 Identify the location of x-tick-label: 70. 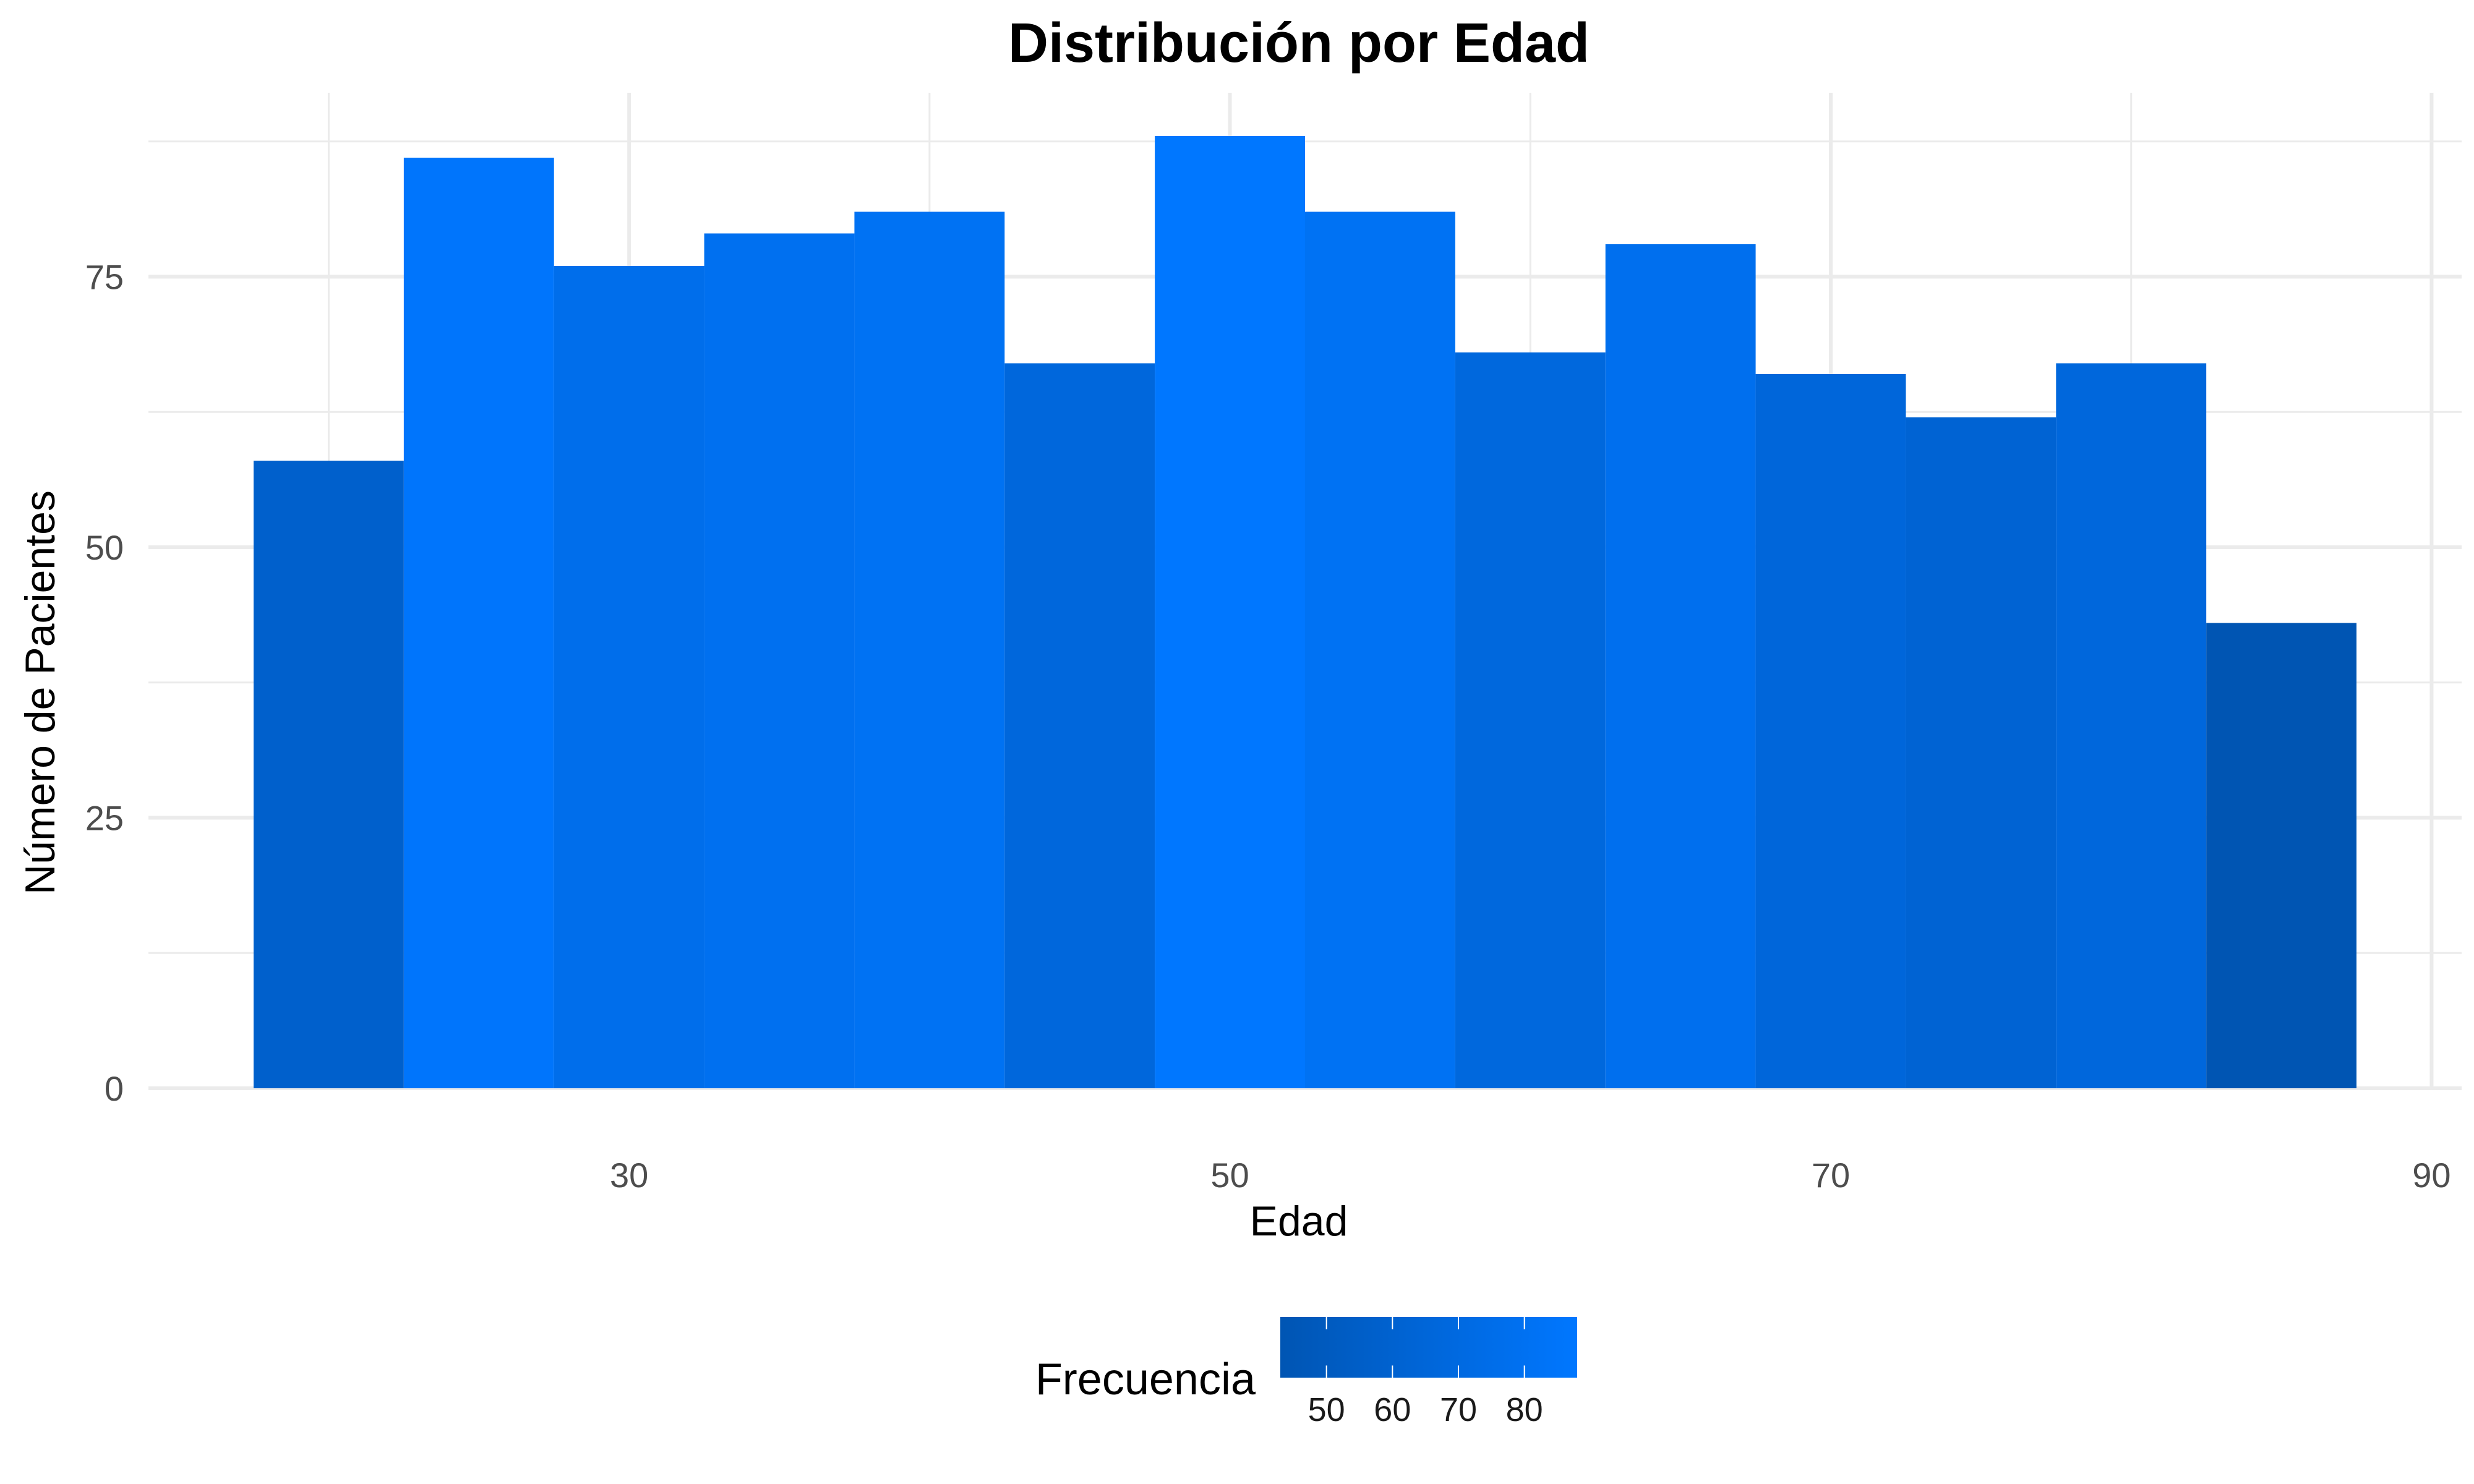
(1831, 1175).